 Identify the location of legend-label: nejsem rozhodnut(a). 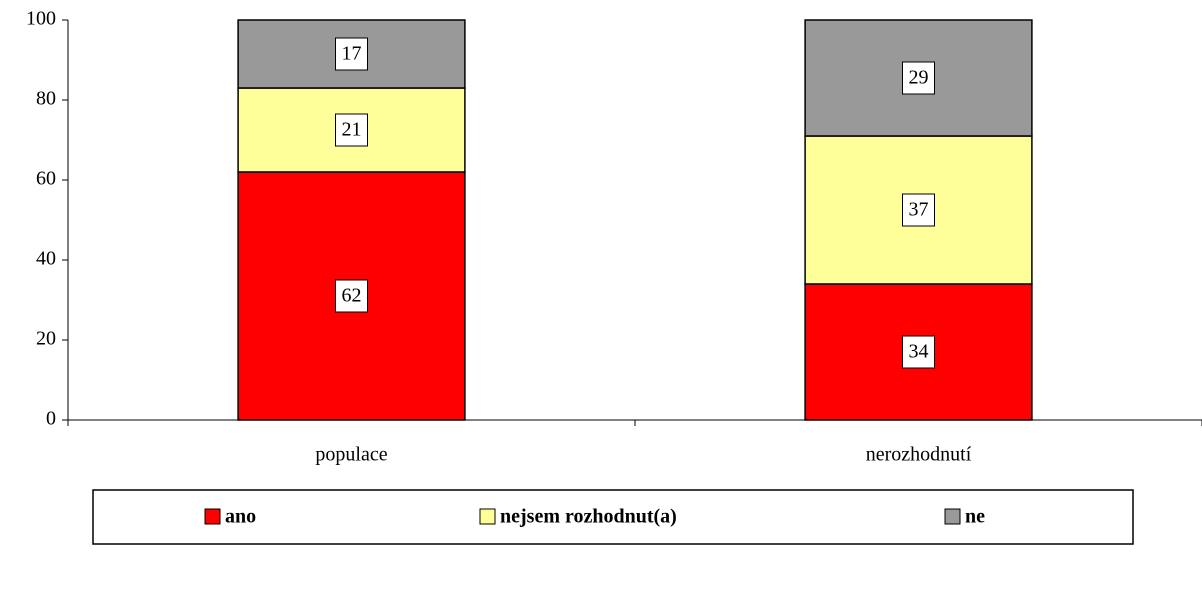
(588, 517).